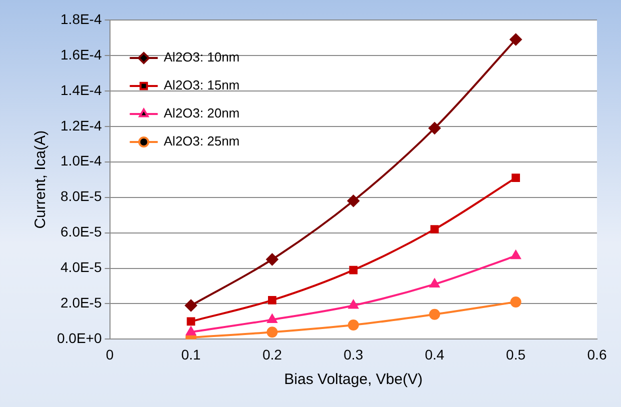 The width and height of the screenshot is (621, 407). What do you see at coordinates (81, 196) in the screenshot?
I see `y-tick-label: 8.0E-5` at bounding box center [81, 196].